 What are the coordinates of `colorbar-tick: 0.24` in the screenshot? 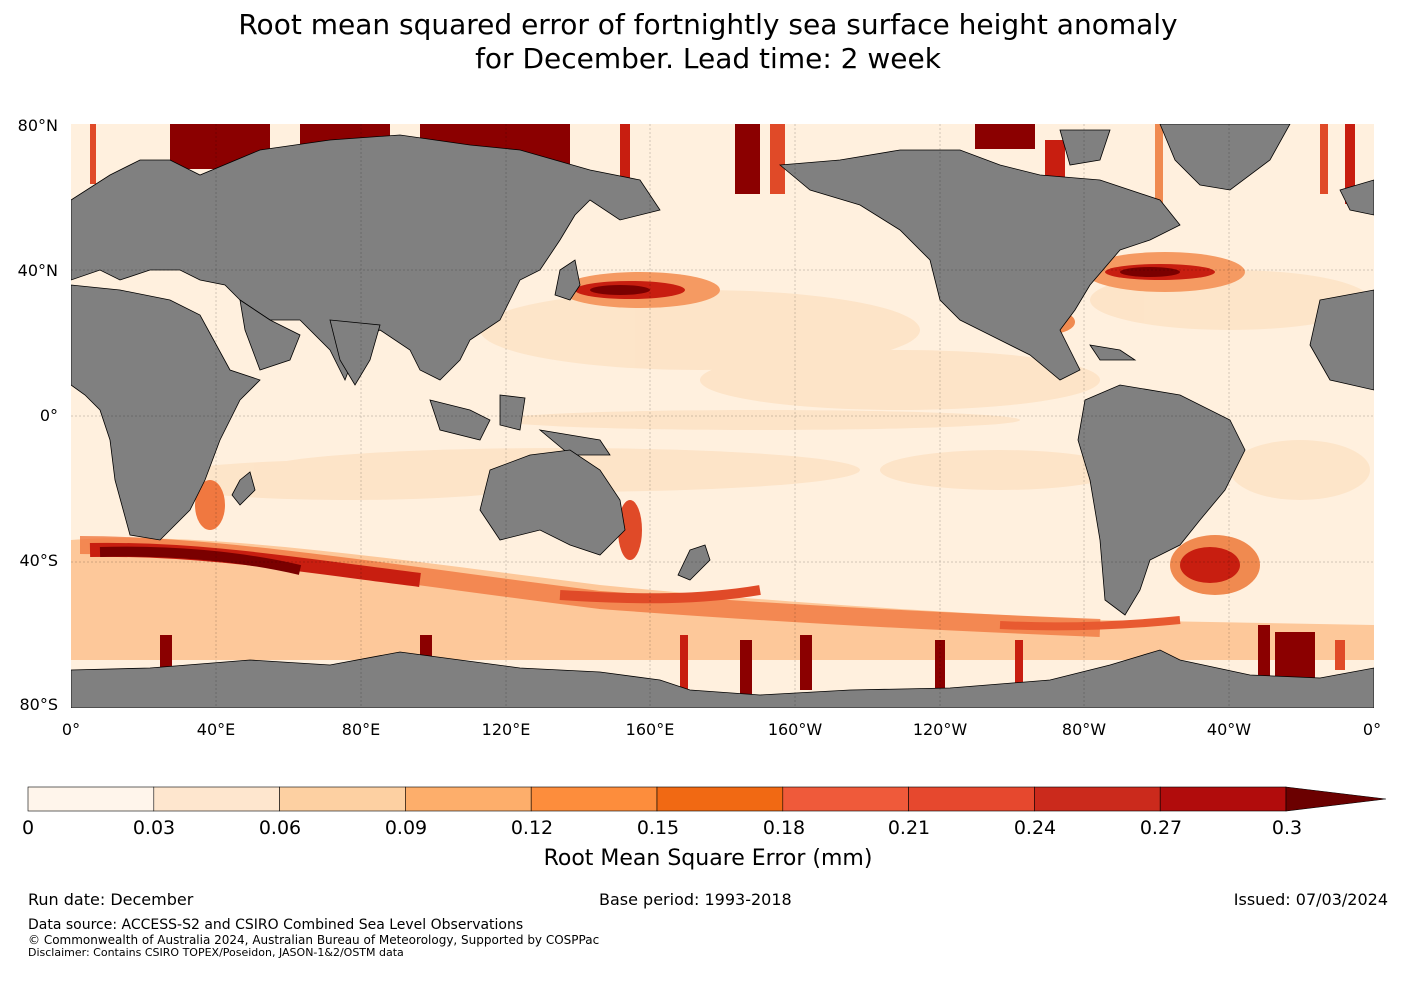 It's located at (1035, 828).